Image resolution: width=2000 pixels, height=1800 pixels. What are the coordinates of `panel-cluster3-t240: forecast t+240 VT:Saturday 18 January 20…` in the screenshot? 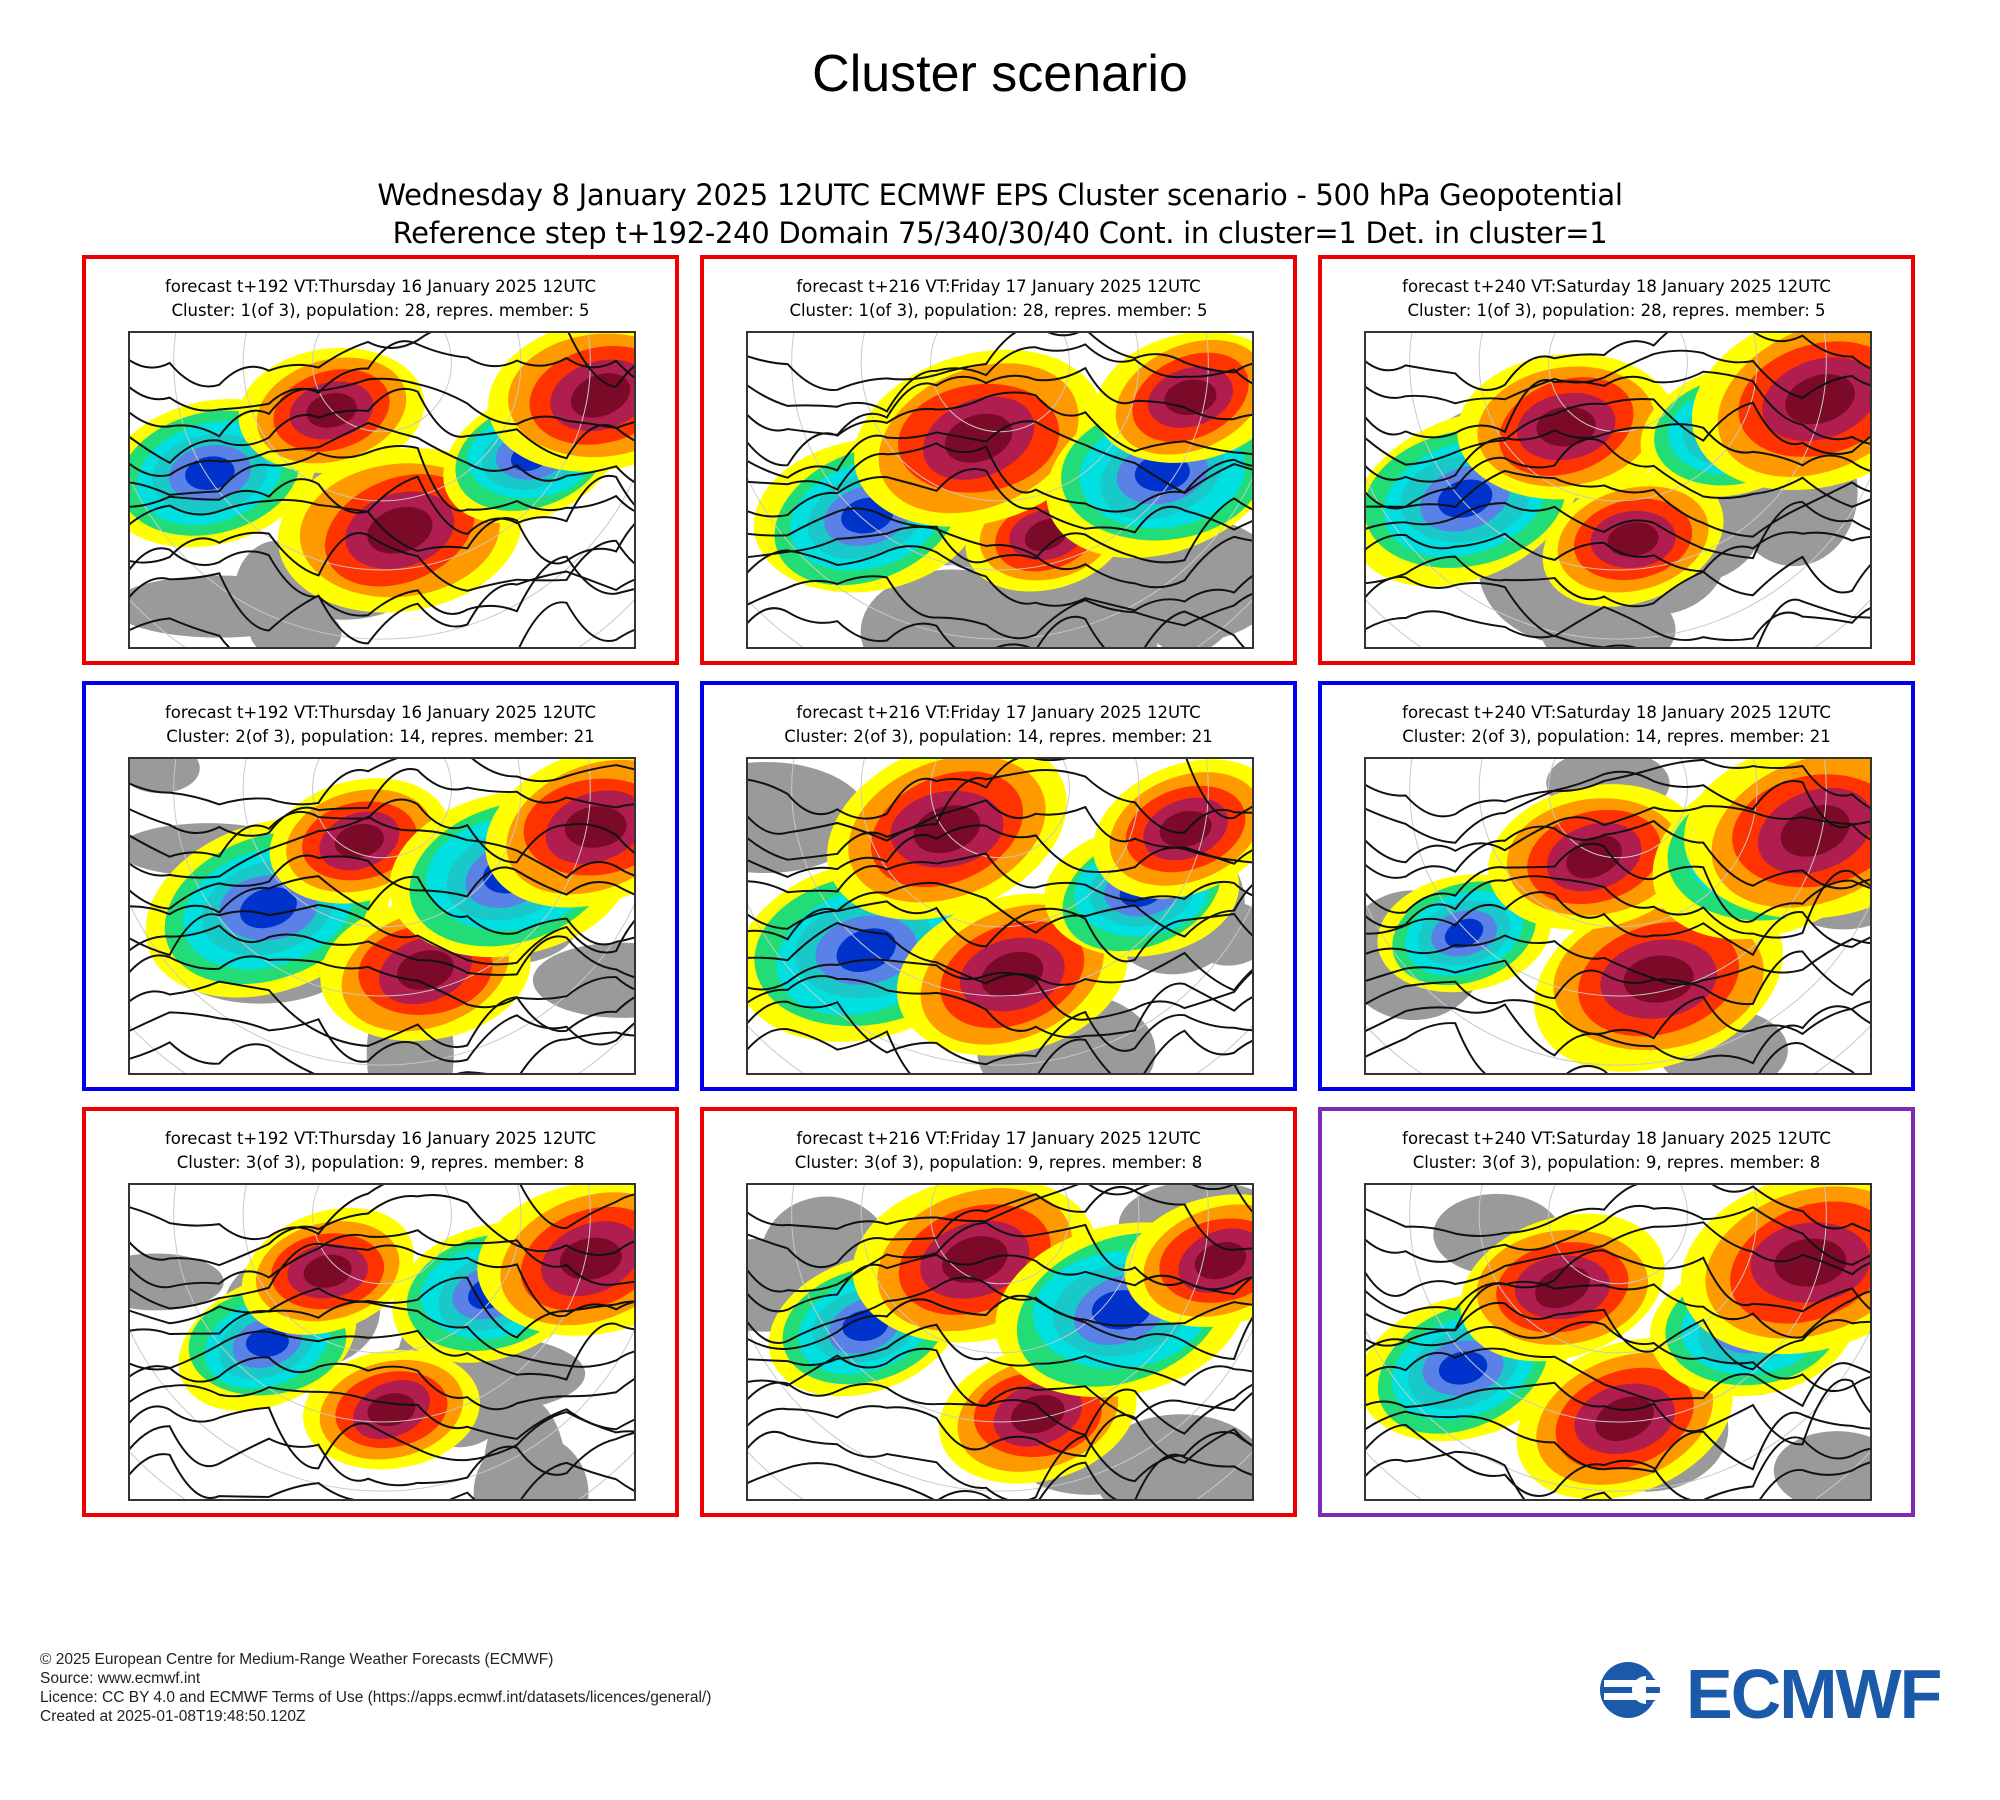 It's located at (1616, 1312).